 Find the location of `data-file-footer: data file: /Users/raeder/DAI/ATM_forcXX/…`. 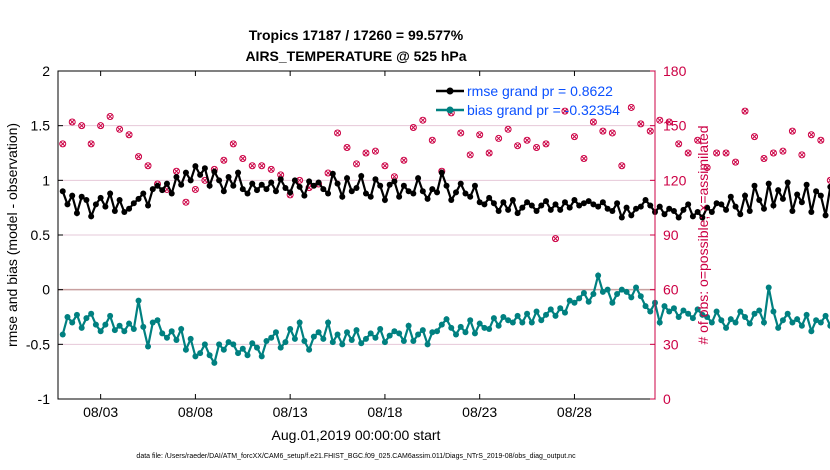

data-file-footer: data file: /Users/raeder/DAI/ATM_forcXX/… is located at coordinates (356, 456).